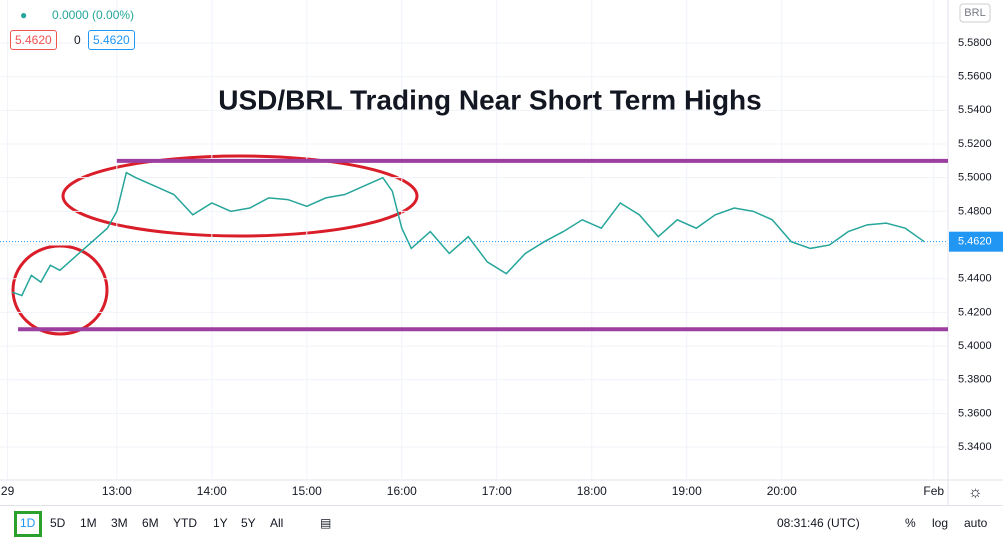 Image resolution: width=1003 pixels, height=540 pixels. I want to click on y-tick-label: 5.3800, so click(975, 380).